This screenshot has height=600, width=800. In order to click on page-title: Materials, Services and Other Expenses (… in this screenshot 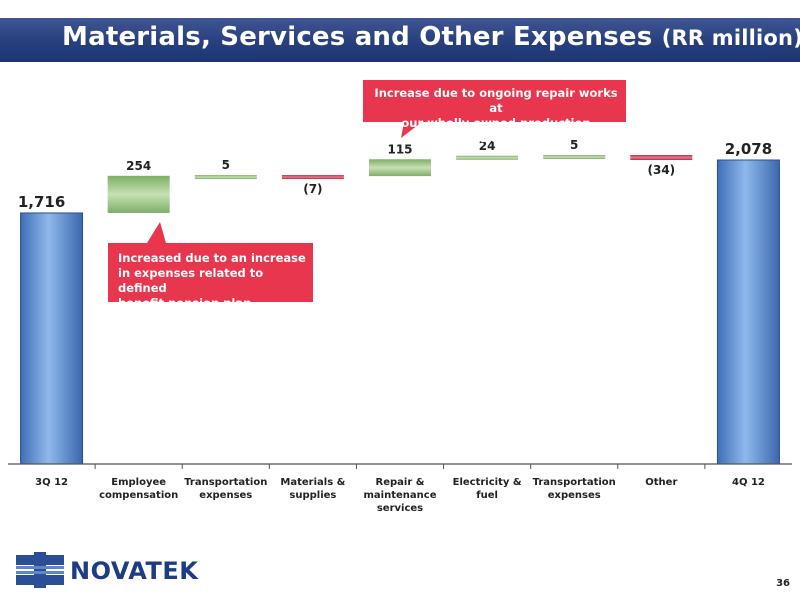, I will do `click(431, 37)`.